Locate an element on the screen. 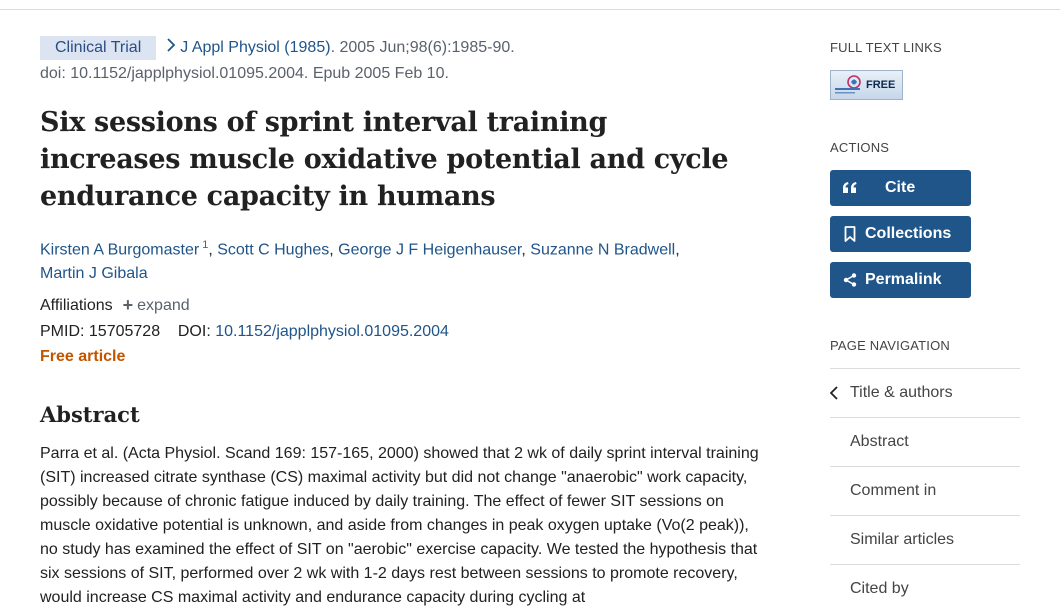  doi-label: DOI: is located at coordinates (194, 331).